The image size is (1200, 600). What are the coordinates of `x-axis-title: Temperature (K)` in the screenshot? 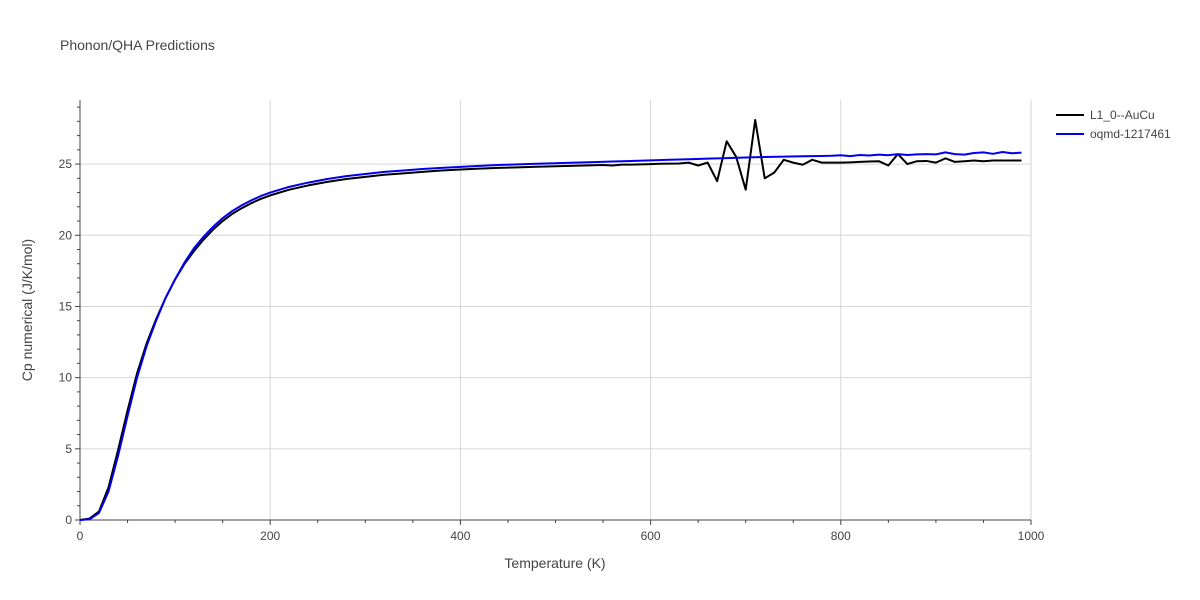 It's located at (554, 563).